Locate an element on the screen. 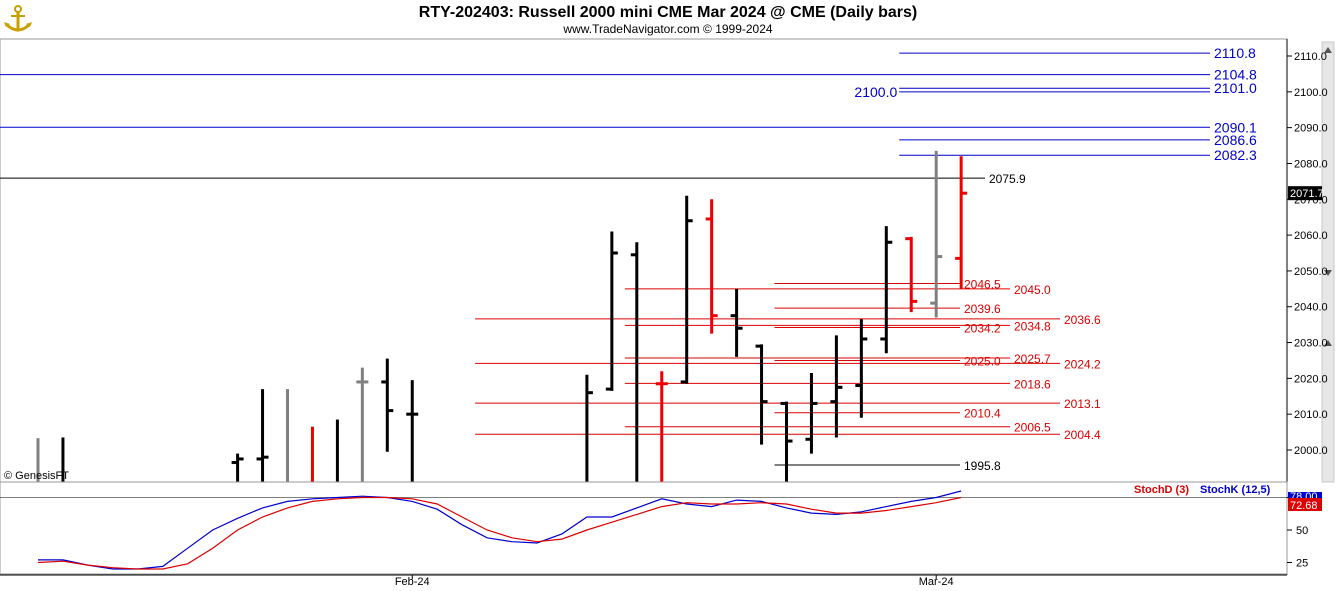  price-tick-label: 2100.0 is located at coordinates (1311, 93).